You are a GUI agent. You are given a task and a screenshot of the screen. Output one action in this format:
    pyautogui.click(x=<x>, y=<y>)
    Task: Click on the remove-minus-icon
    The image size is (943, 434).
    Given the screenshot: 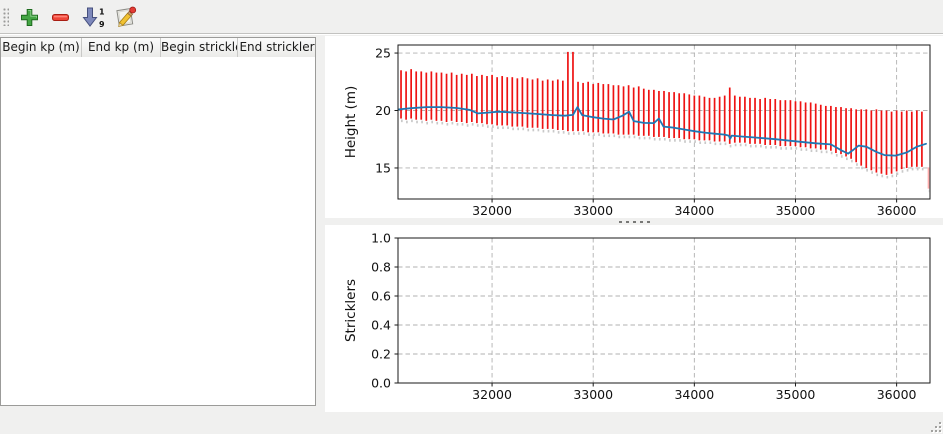 What is the action you would take?
    pyautogui.click(x=60, y=17)
    